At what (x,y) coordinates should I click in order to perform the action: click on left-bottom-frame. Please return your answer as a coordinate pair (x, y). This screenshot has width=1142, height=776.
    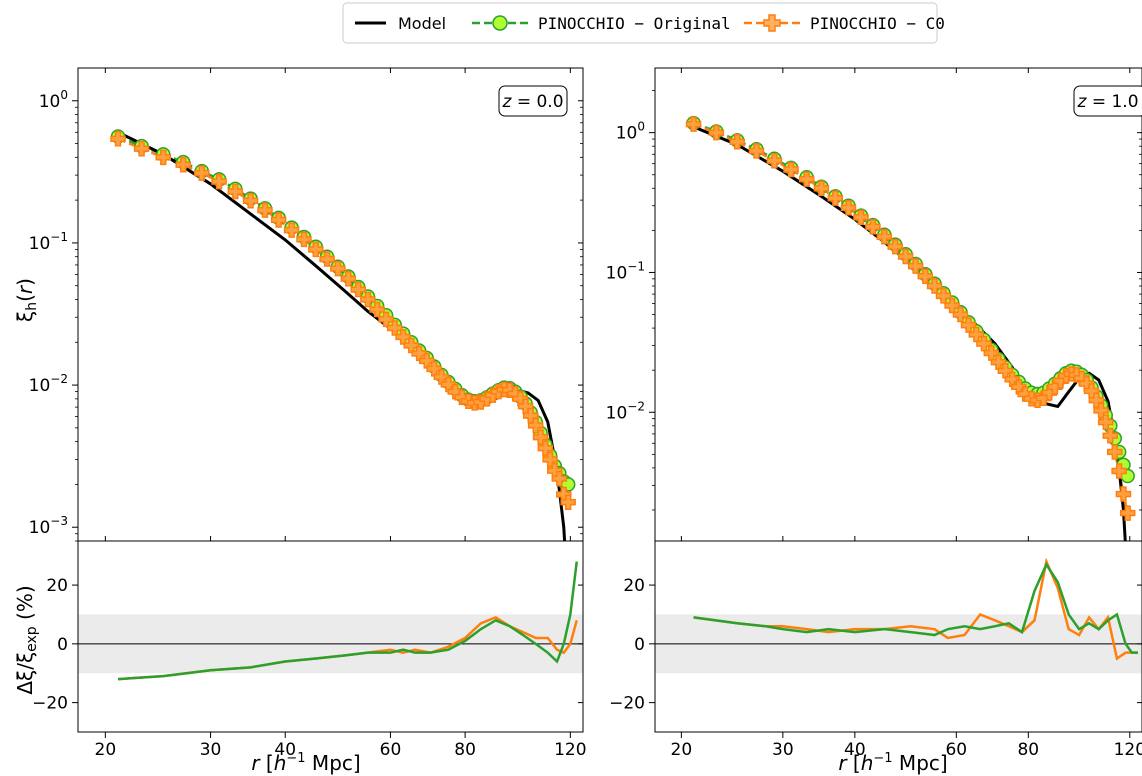
    Looking at the image, I should click on (330, 636).